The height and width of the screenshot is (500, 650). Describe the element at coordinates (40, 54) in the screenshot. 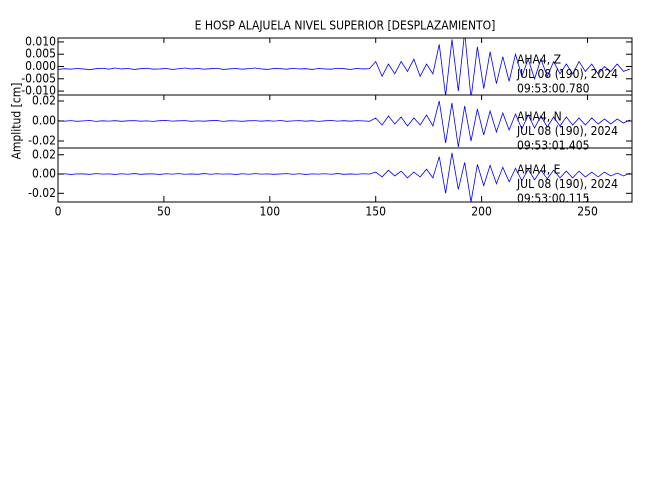

I see `y-tick-label: 0.005` at that location.